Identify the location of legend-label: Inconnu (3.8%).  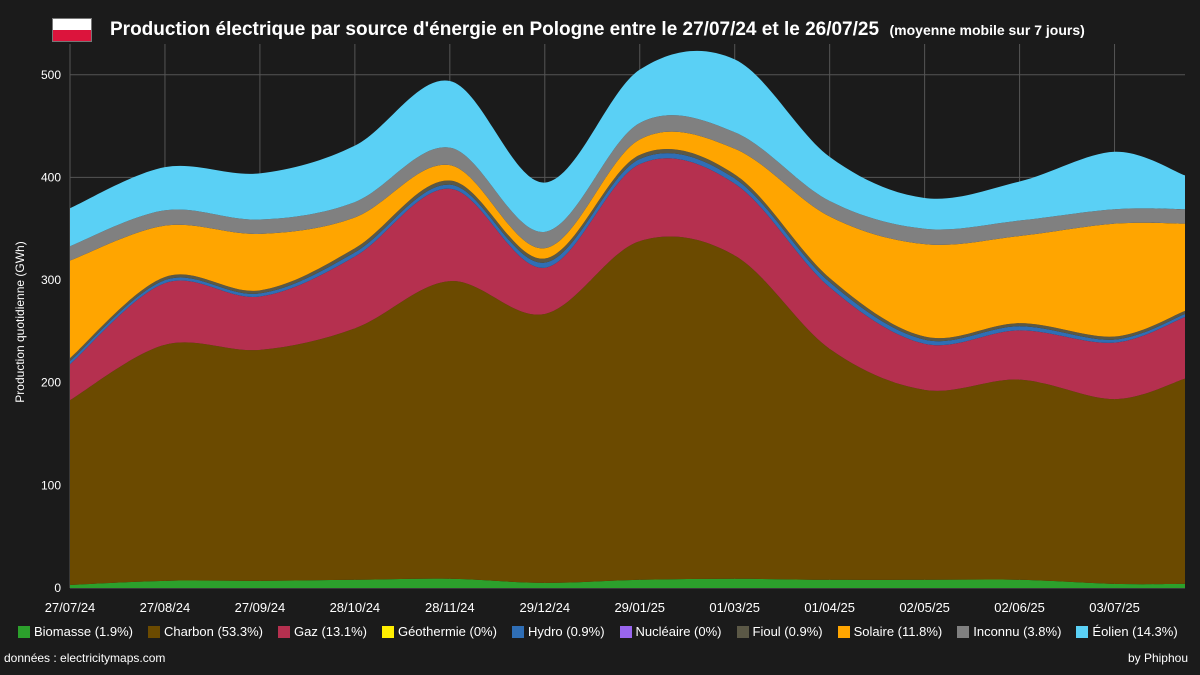
(1017, 631).